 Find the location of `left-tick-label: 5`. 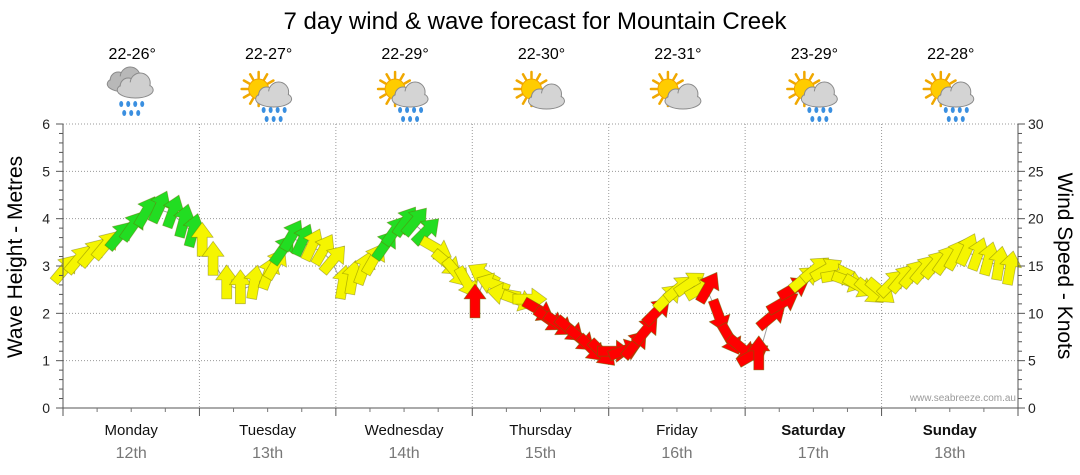

left-tick-label: 5 is located at coordinates (46, 171).